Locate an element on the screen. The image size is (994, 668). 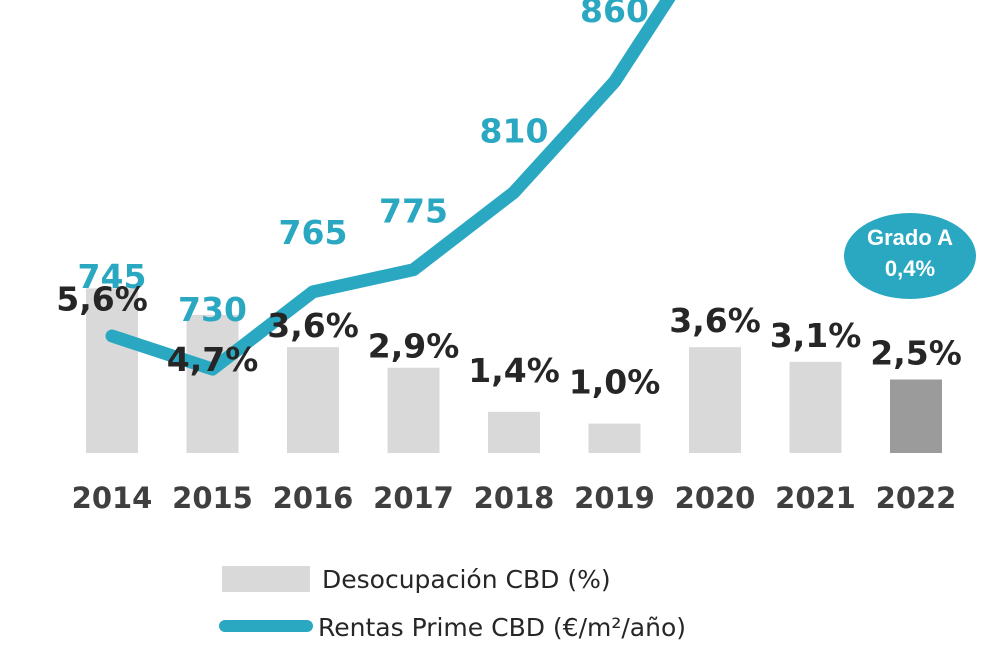
vacancy-label-2019: 1,0% is located at coordinates (615, 382).